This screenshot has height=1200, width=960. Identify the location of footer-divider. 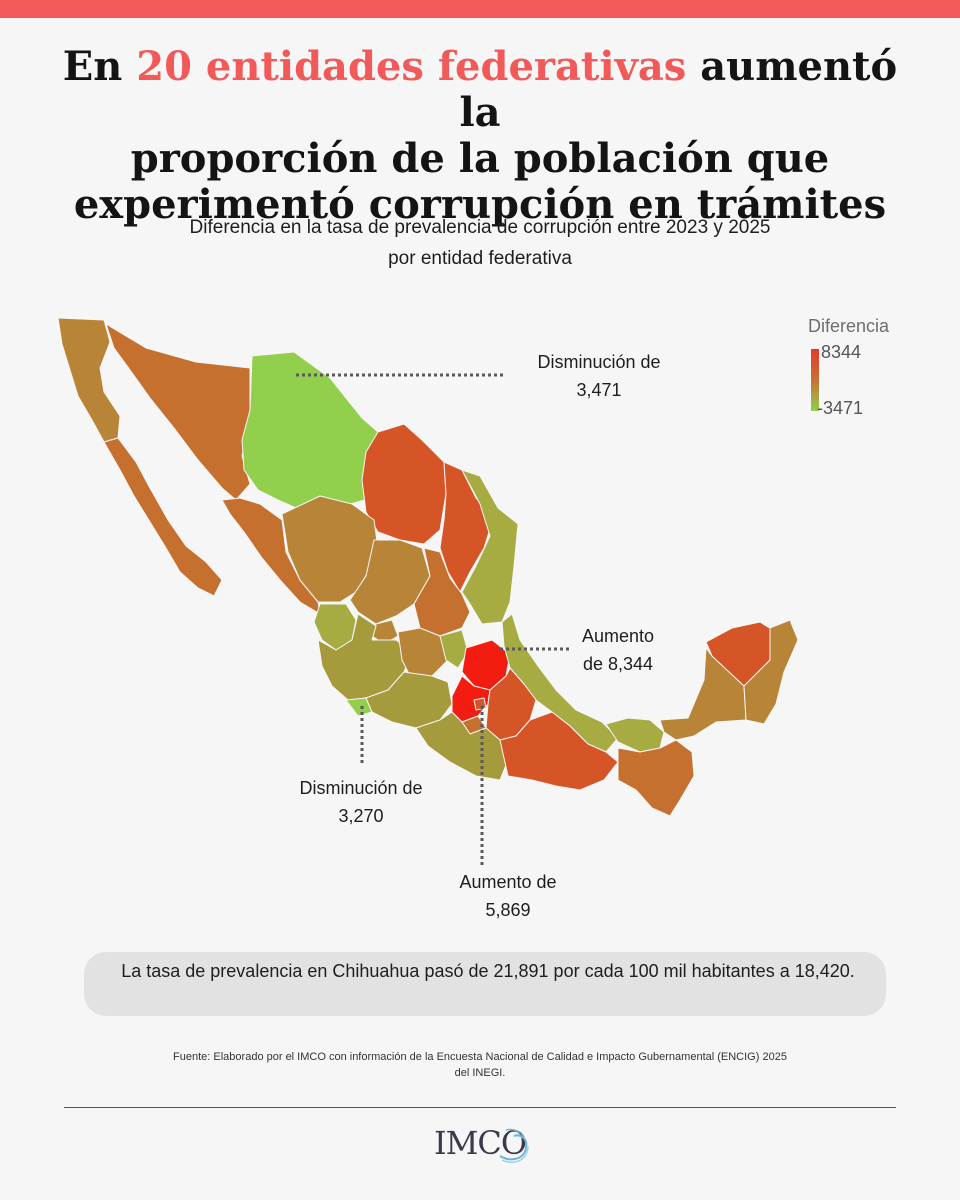
(480, 1107).